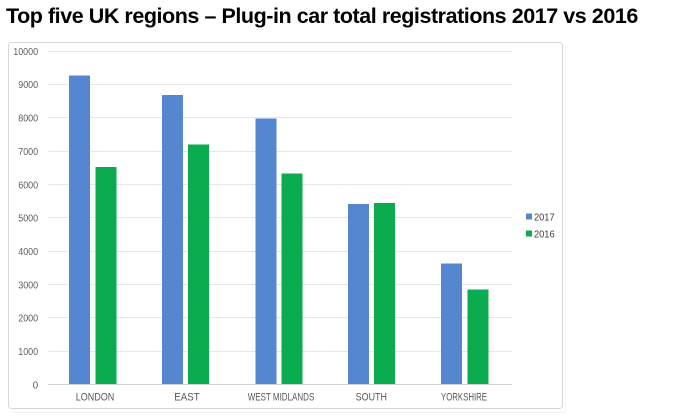 This screenshot has height=418, width=675. Describe the element at coordinates (544, 235) in the screenshot. I see `svg-text: 2016` at that location.